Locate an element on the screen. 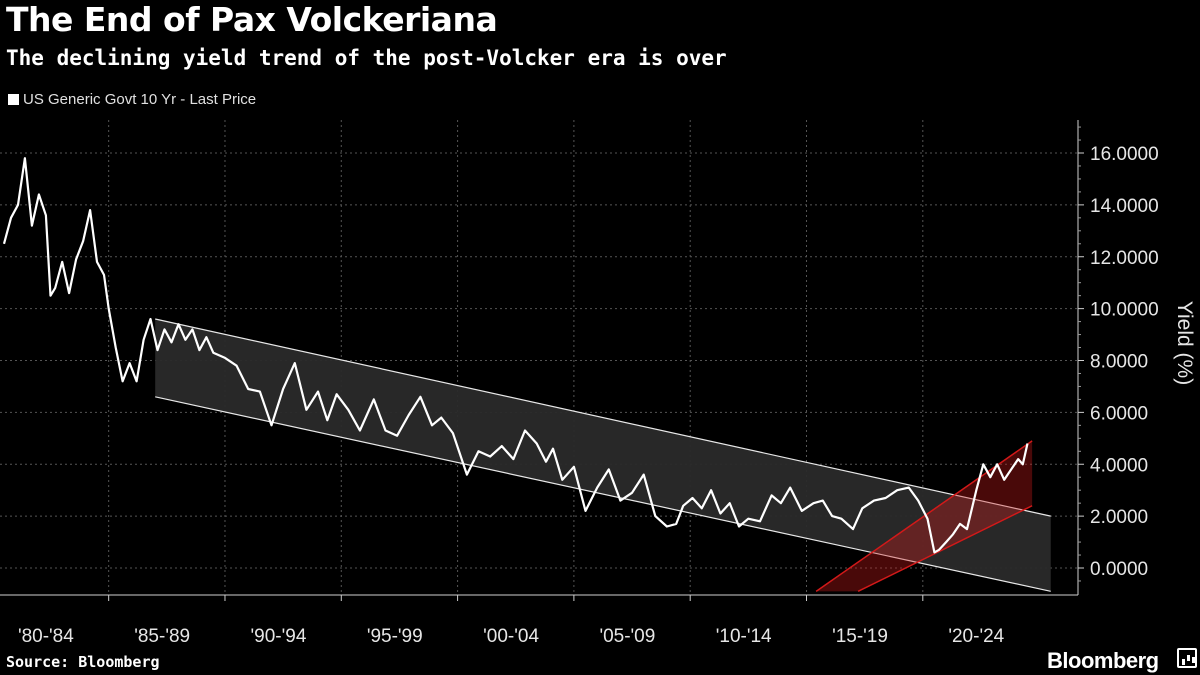  x-tick-label: '80-'84 is located at coordinates (46, 636).